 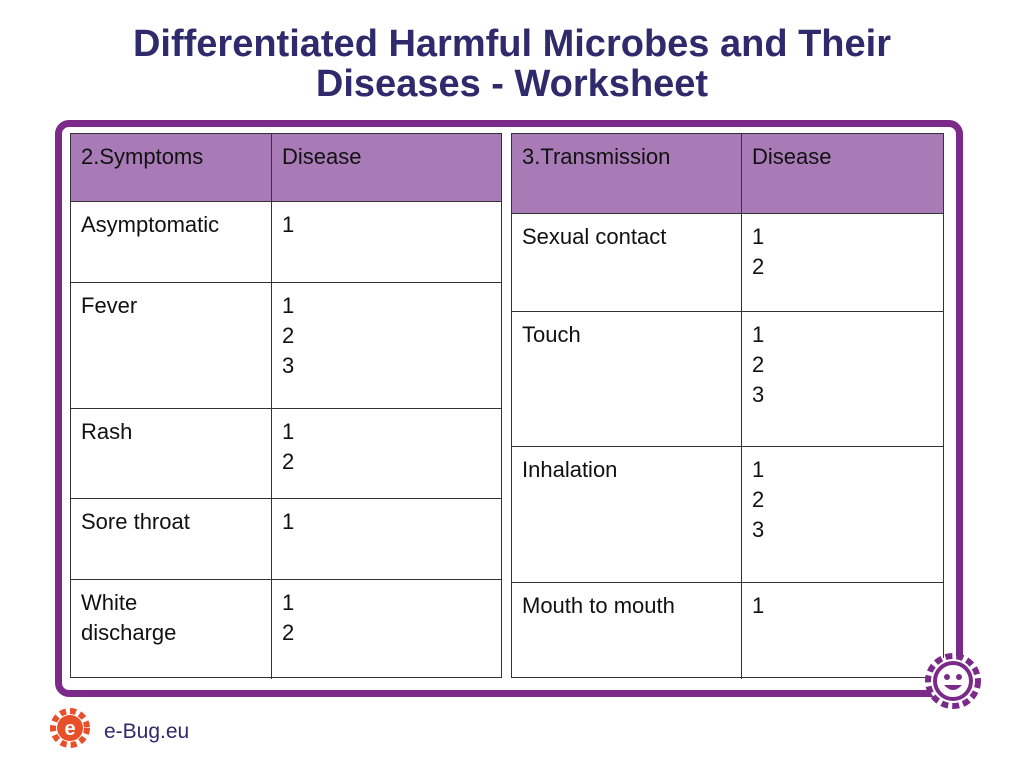 I want to click on table-row: Rash 1 2, so click(x=286, y=453).